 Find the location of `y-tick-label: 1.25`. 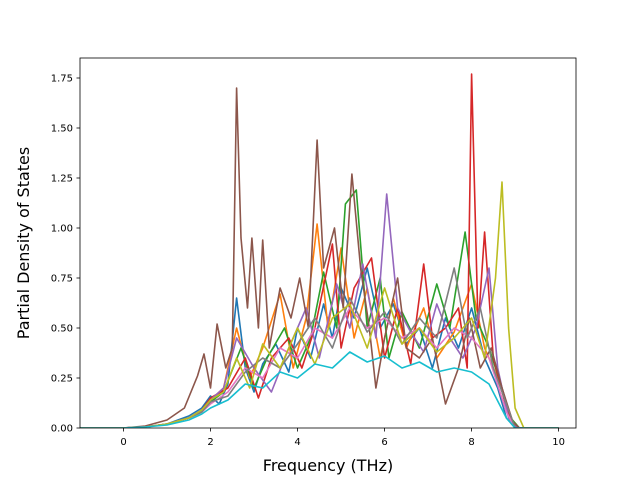

y-tick-label: 1.25 is located at coordinates (62, 179).